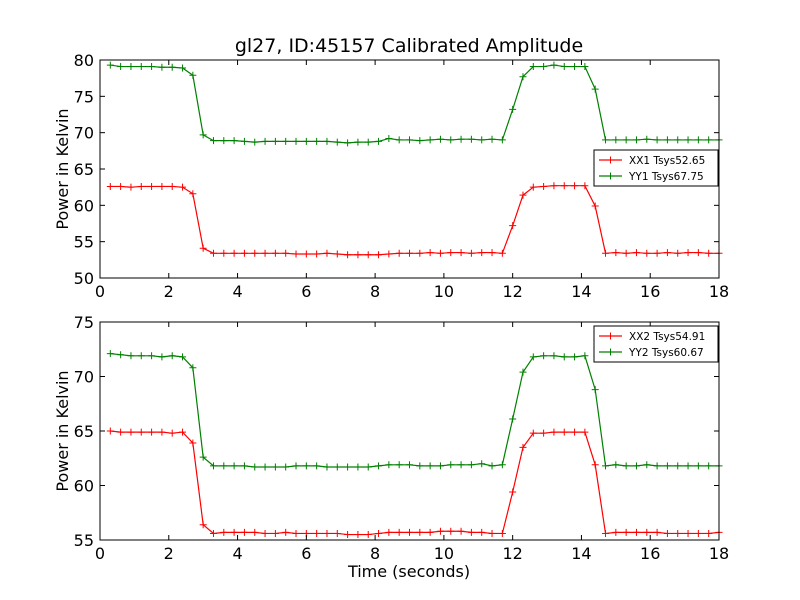 Image resolution: width=800 pixels, height=600 pixels. I want to click on x-tick-label: 6, so click(306, 291).